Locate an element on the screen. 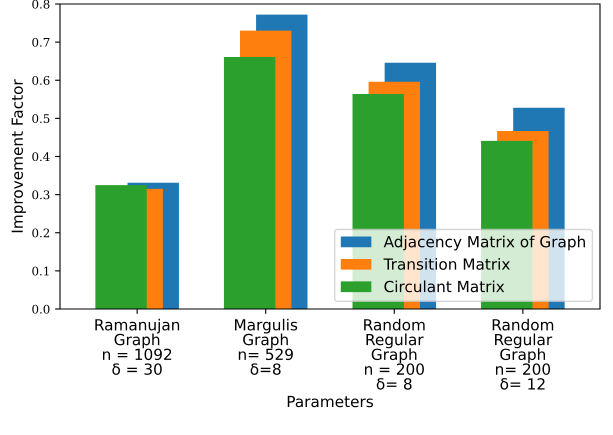 The image size is (613, 435). legend-label: Transition Matrix is located at coordinates (447, 264).